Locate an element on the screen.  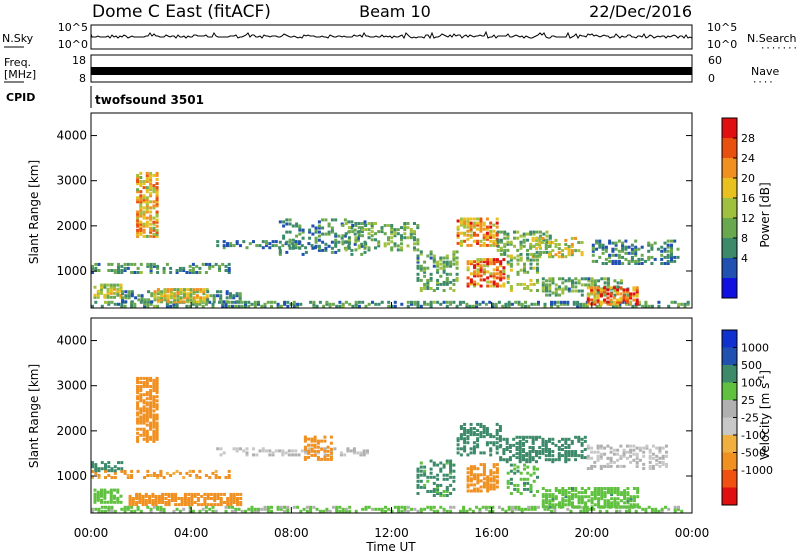
colorbar-frame is located at coordinates (729, 208).